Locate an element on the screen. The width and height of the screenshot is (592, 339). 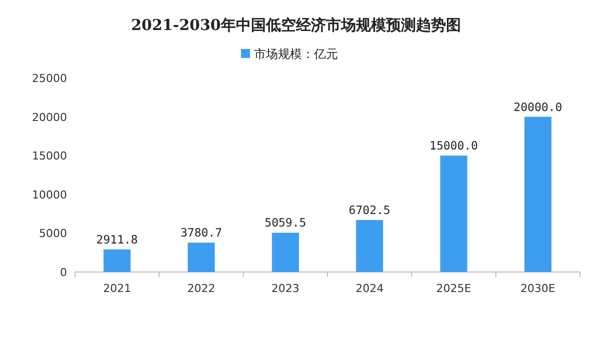
y-tick-label: 25000 is located at coordinates (49, 78).